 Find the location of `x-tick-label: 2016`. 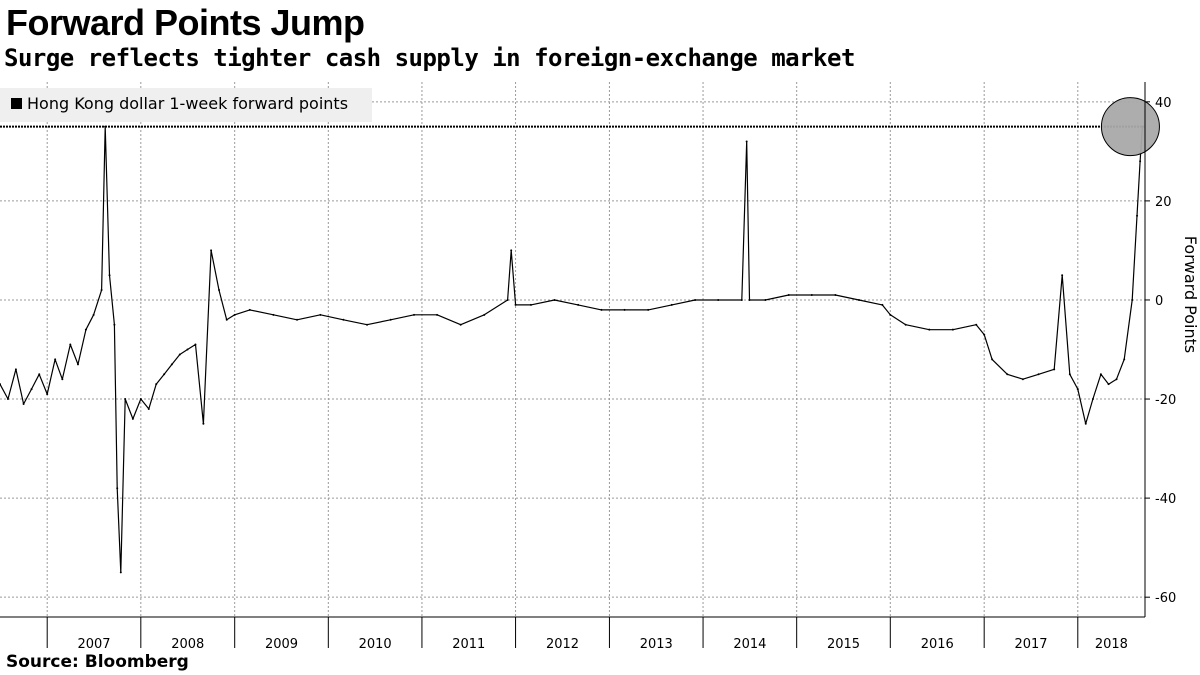

x-tick-label: 2016 is located at coordinates (937, 644).